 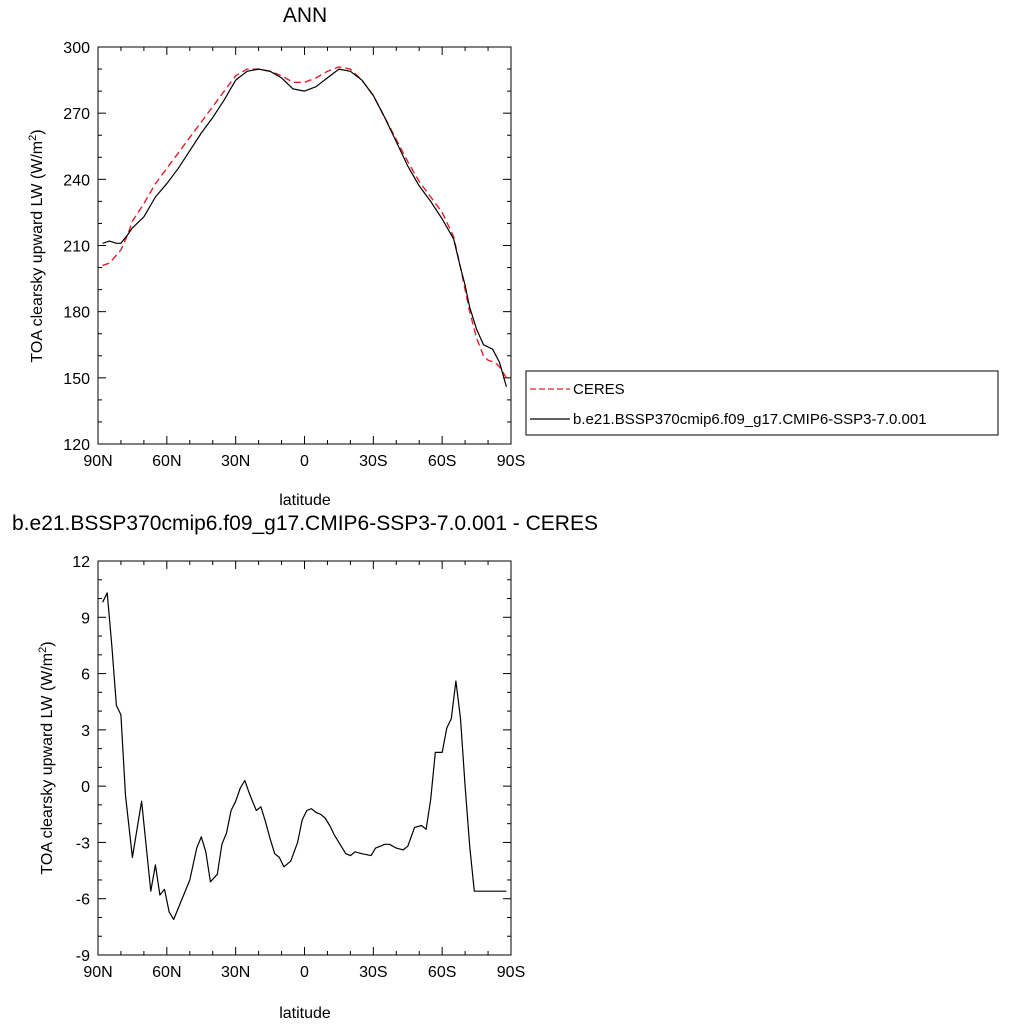 I want to click on bottom-x-axis-label: latitude, so click(x=305, y=1013).